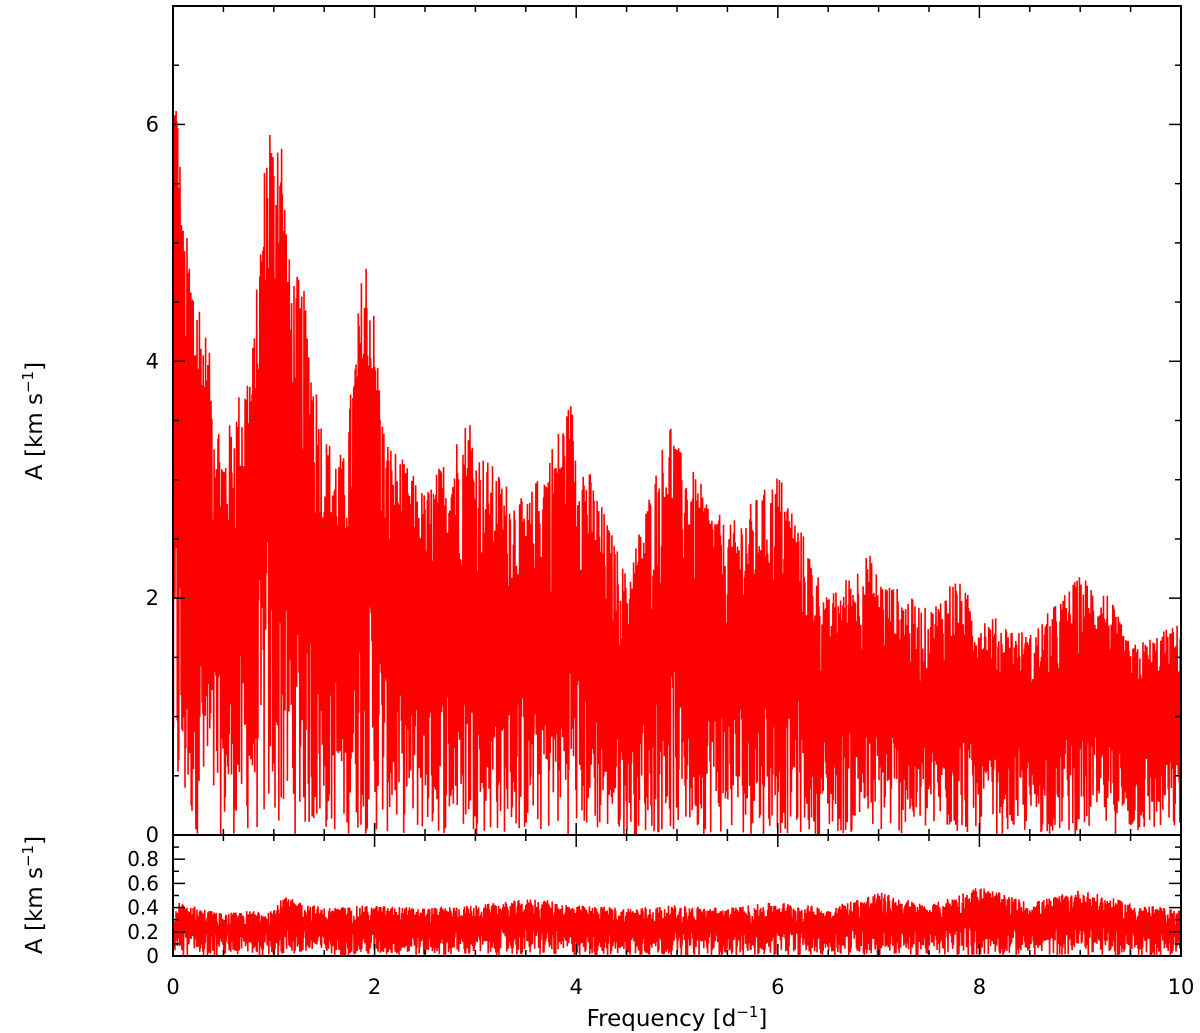 The image size is (1200, 1033). I want to click on x-tick-label: 10, so click(1181, 987).